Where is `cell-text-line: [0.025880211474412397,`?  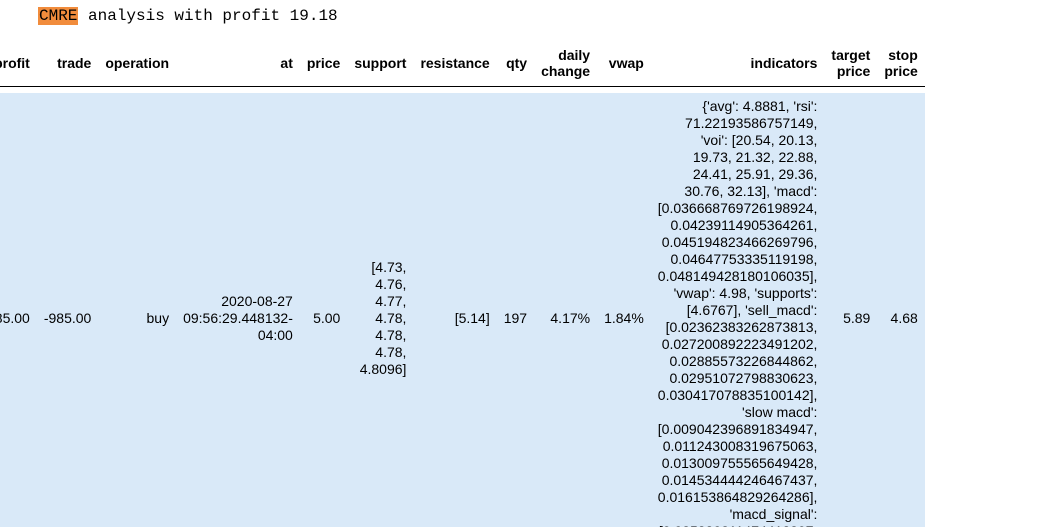
cell-text-line: [0.025880211474412397, is located at coordinates (738, 525).